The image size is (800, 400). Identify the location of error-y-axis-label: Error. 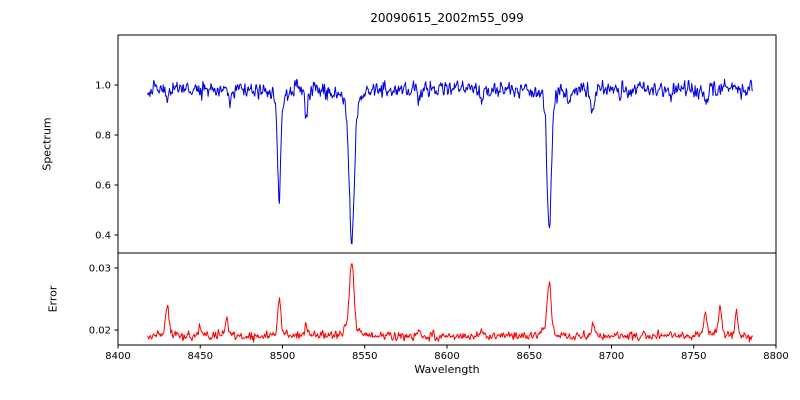
(53, 299).